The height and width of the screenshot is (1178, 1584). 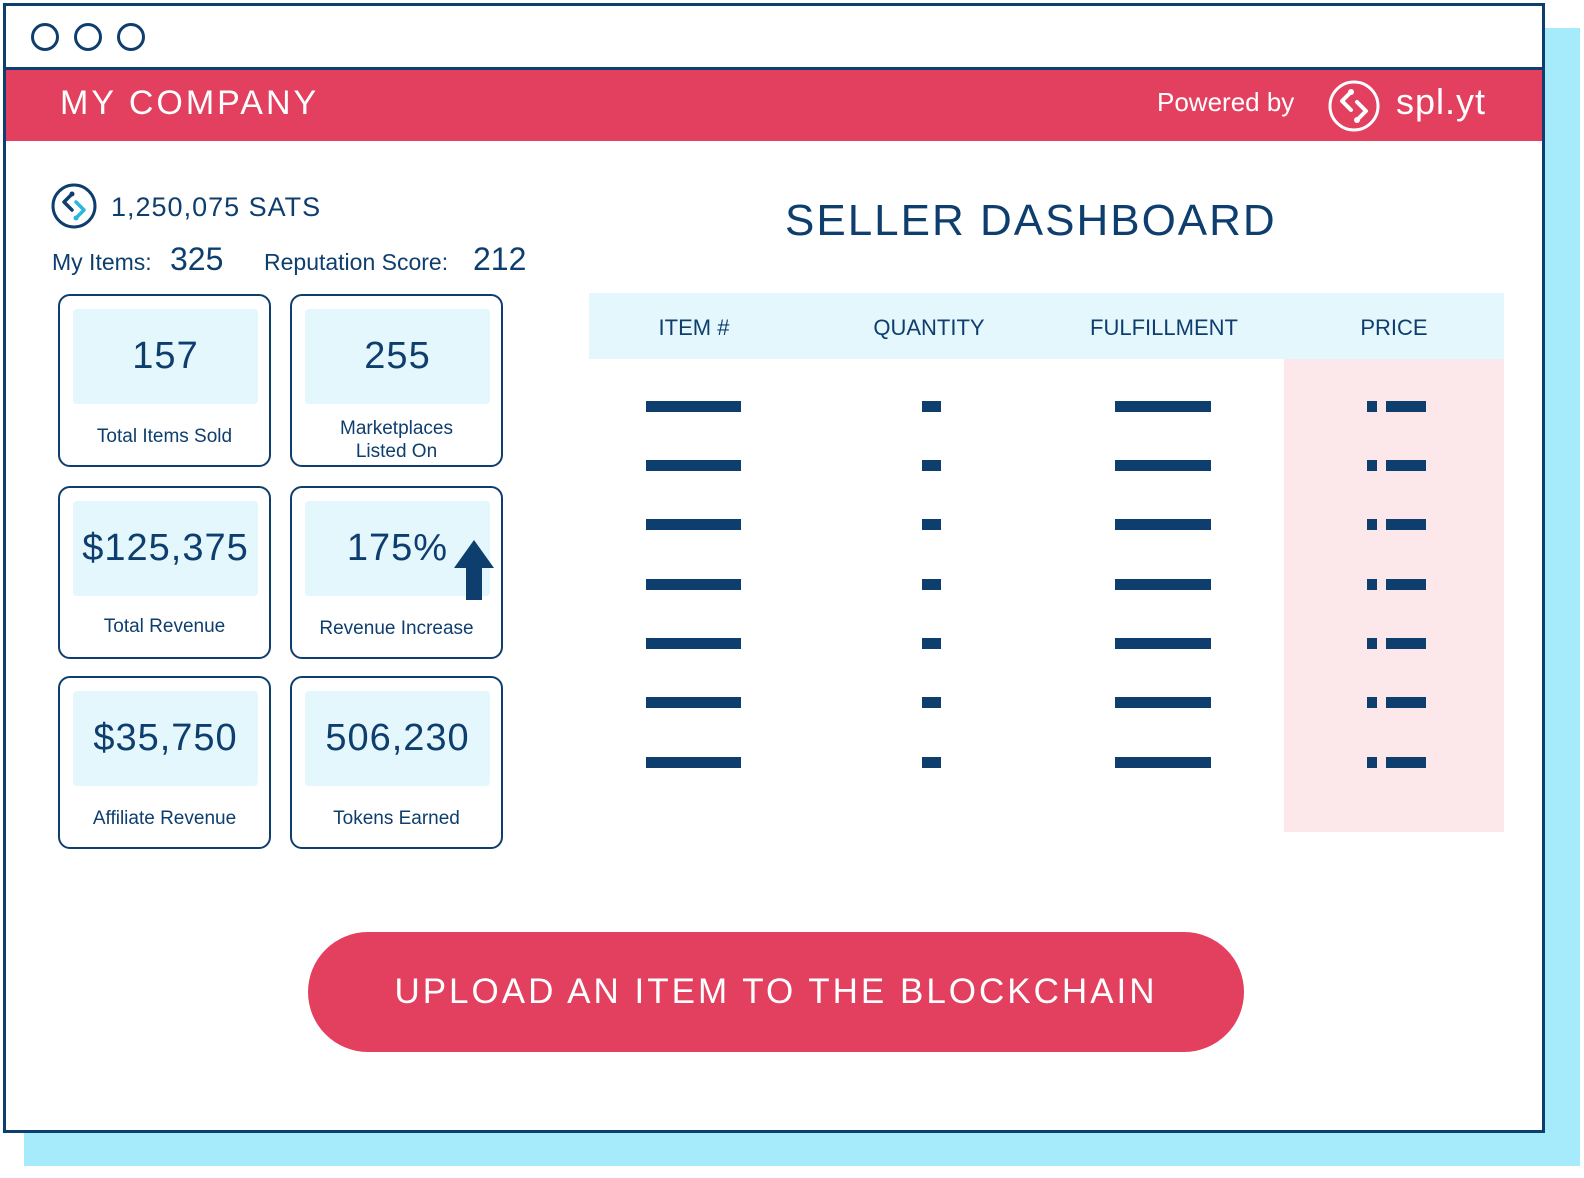 What do you see at coordinates (88, 37) in the screenshot?
I see `window-button-minimize` at bounding box center [88, 37].